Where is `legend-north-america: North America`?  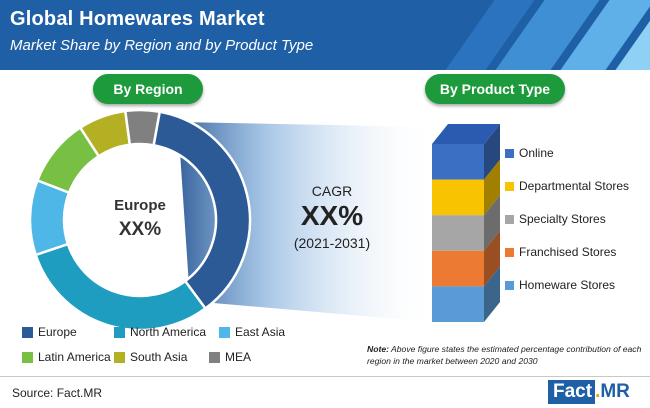
legend-north-america: North America is located at coordinates (160, 332).